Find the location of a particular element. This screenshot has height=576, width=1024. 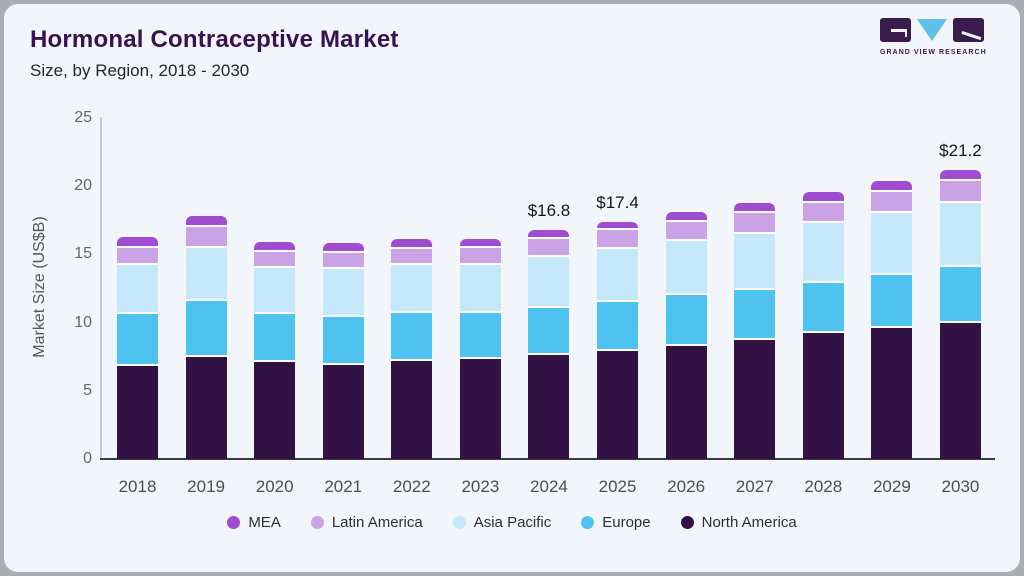

bar-2023-segment-asia-pacific is located at coordinates (480, 289).